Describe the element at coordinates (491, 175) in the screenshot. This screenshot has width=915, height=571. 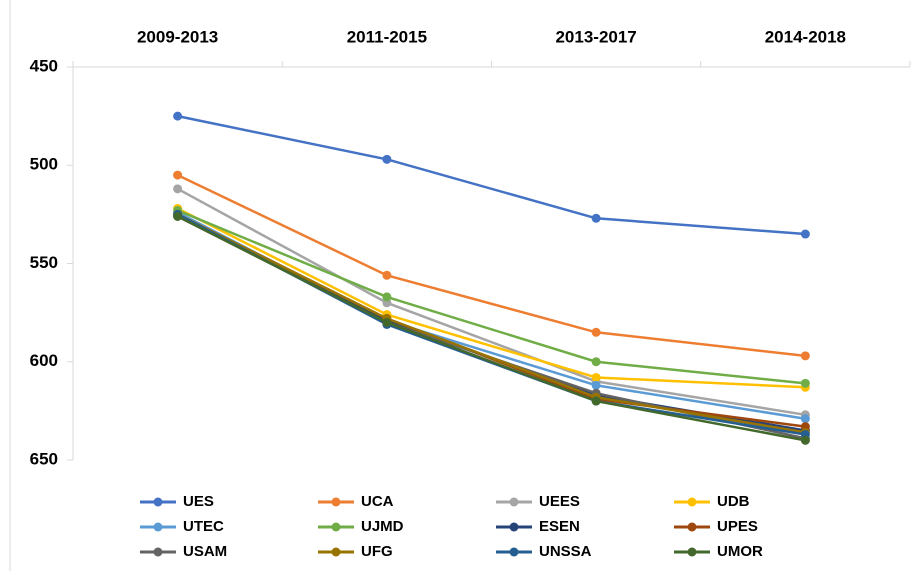
I see `series-line` at that location.